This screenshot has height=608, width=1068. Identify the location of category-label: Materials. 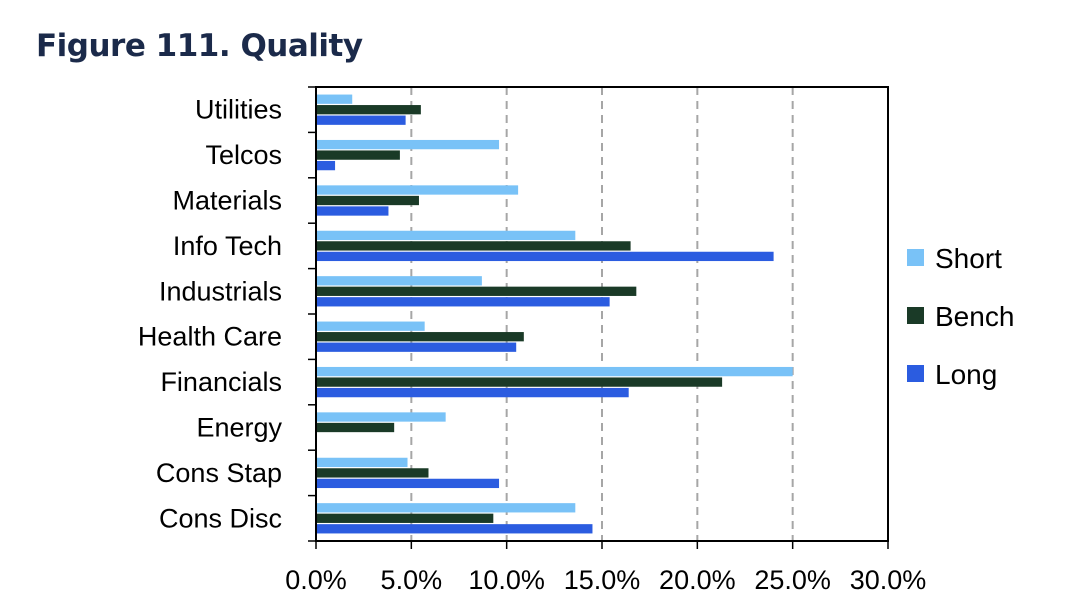
(227, 201).